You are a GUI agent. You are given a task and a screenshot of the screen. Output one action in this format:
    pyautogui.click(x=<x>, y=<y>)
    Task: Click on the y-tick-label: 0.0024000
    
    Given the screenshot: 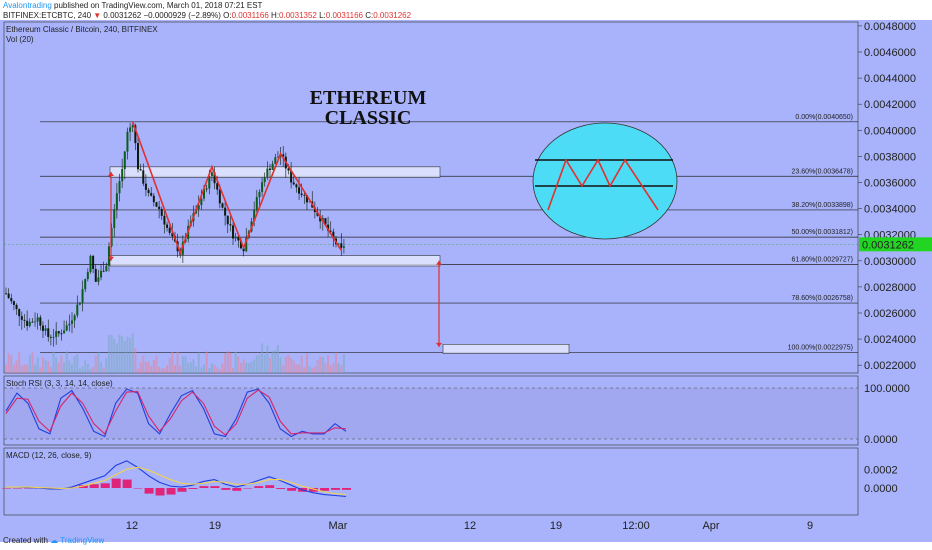 What is the action you would take?
    pyautogui.click(x=890, y=340)
    